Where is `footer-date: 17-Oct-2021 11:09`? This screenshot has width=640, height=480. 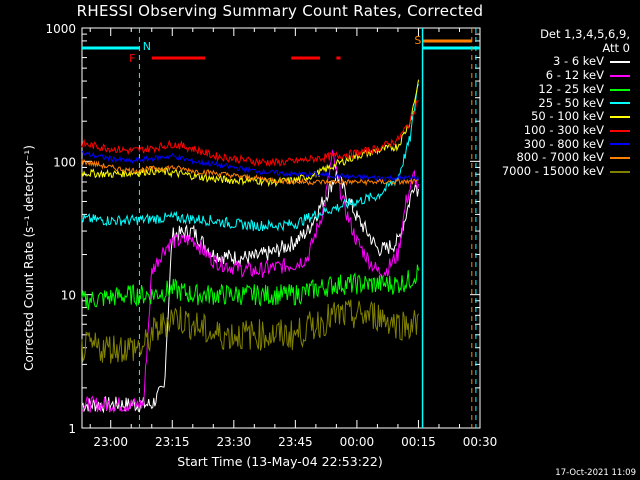
footer-date: 17-Oct-2021 11:09 is located at coordinates (595, 473).